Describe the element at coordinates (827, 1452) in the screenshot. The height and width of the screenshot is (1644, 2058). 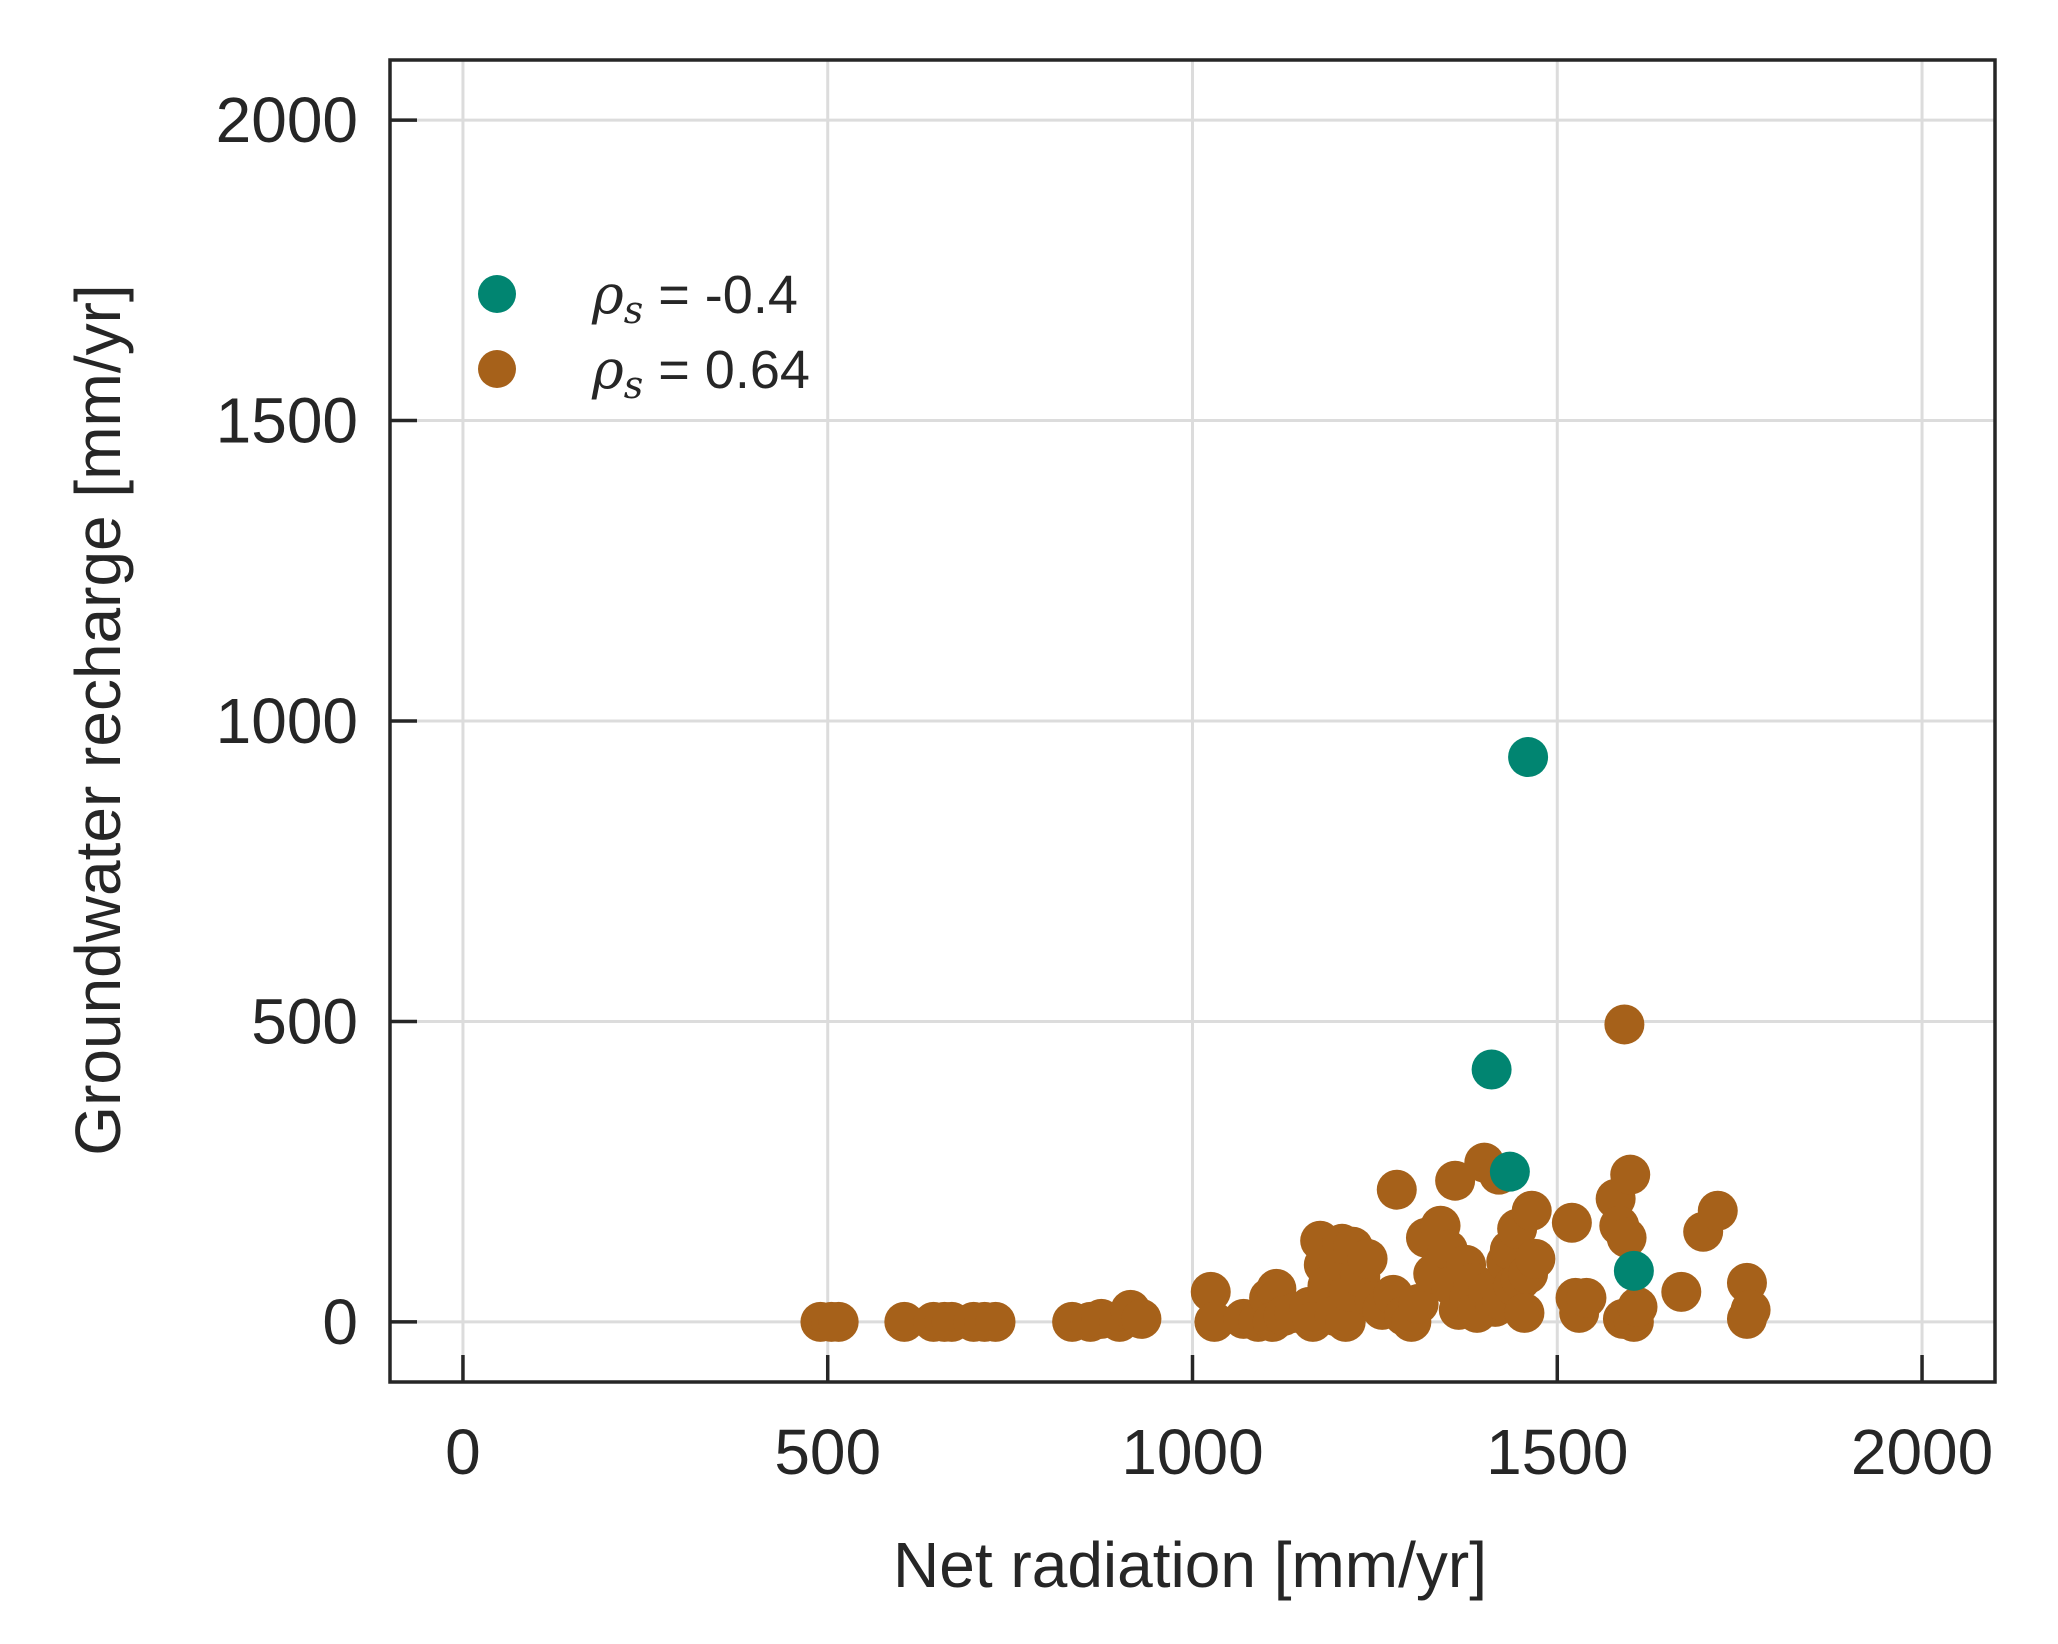
I see `x-tick-label: 500` at that location.